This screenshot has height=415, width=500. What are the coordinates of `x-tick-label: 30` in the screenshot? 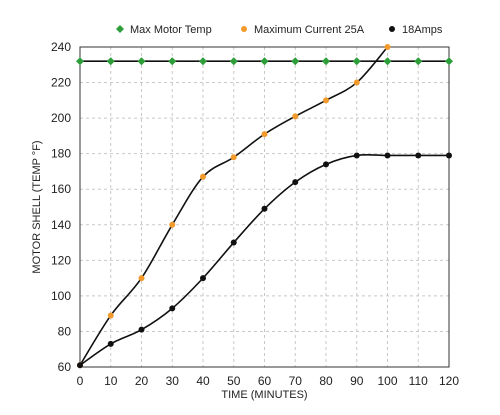 It's located at (173, 381).